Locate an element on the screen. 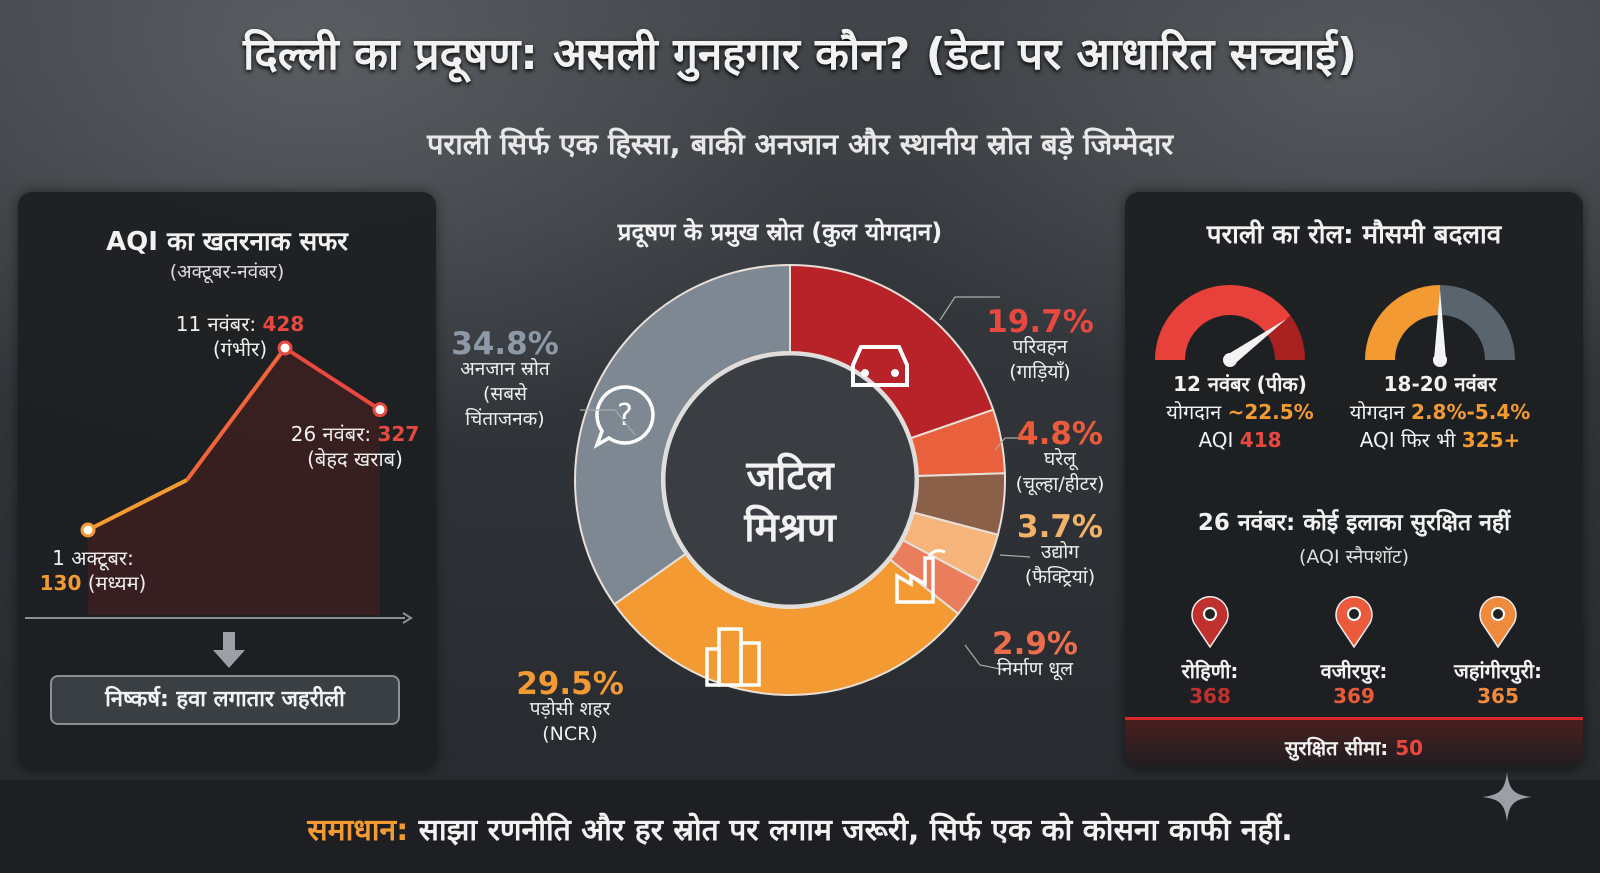  point-value: 327 is located at coordinates (398, 434).